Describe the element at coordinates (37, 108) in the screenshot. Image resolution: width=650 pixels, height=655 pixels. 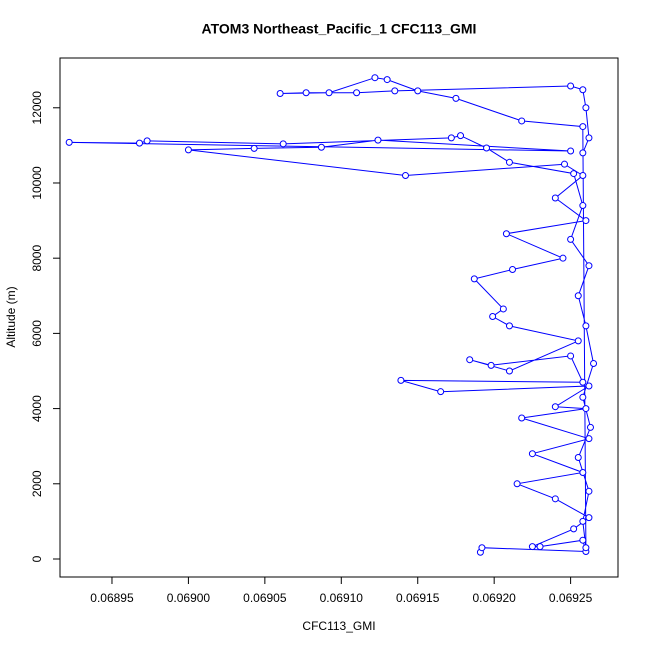
I see `y-tick-label: 12000` at that location.